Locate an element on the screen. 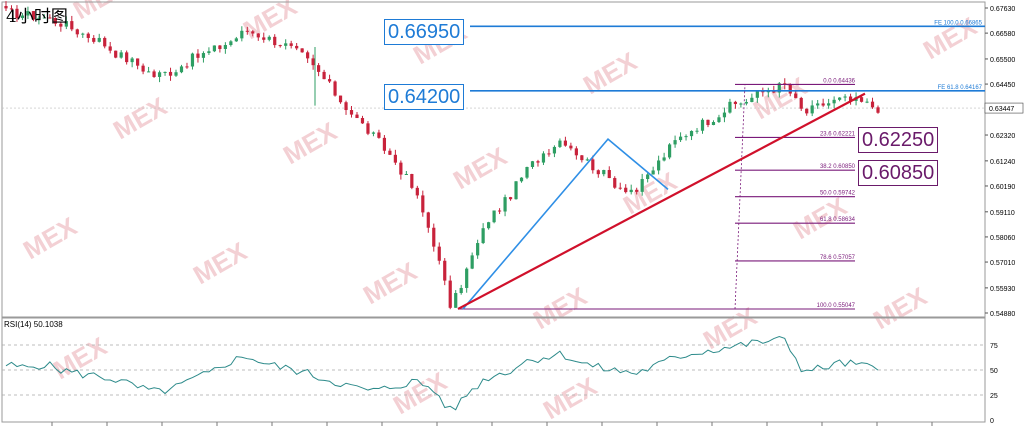  rsi-tick-label: 75 is located at coordinates (994, 346).